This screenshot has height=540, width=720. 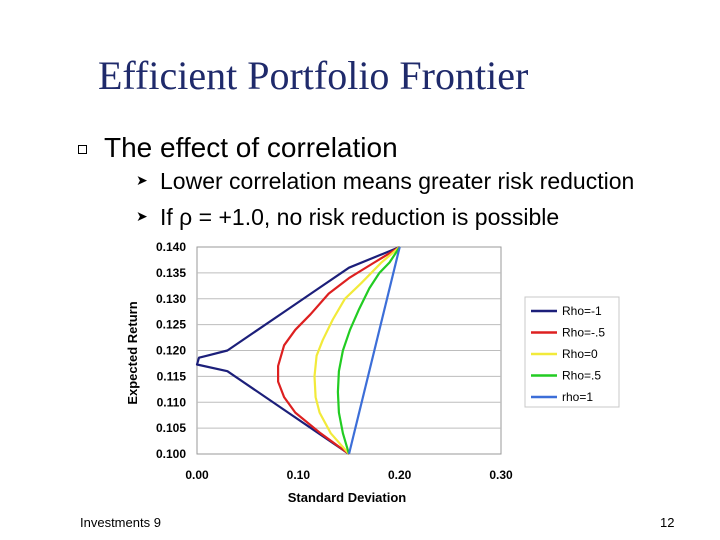 What do you see at coordinates (251, 147) in the screenshot?
I see `bullet-main-text: The effect of correlation` at bounding box center [251, 147].